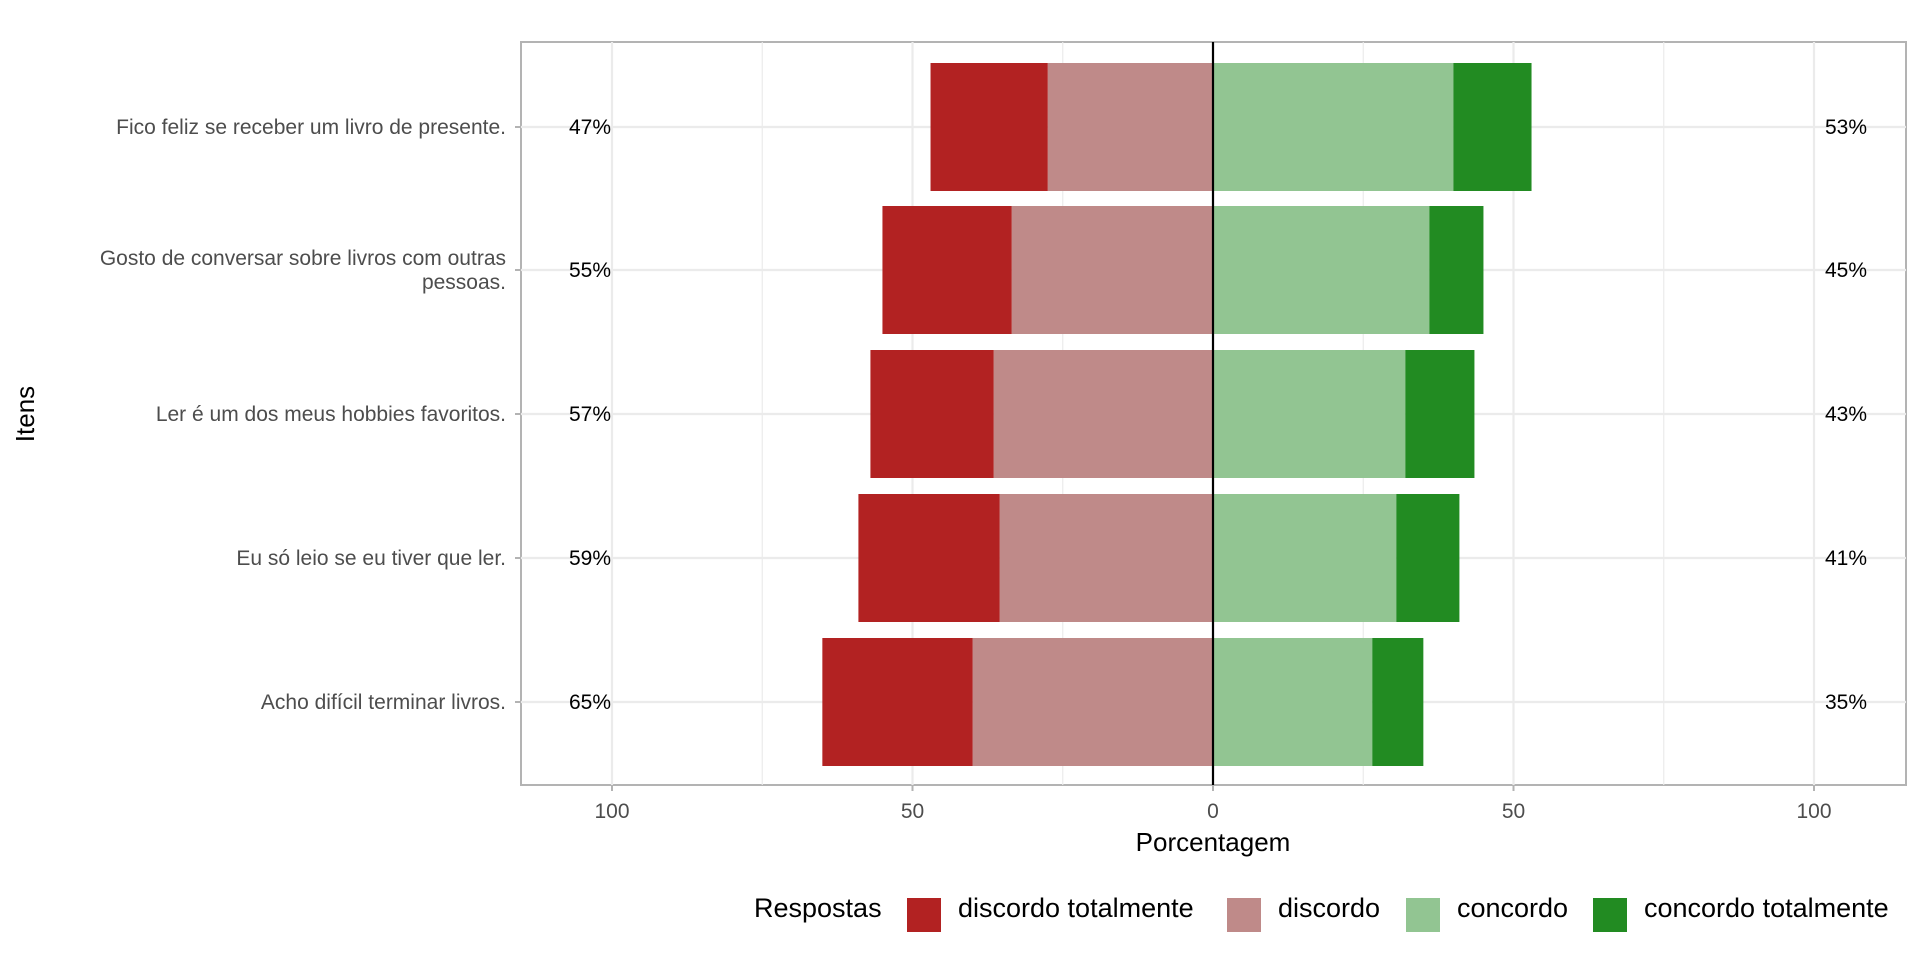 Image resolution: width=1920 pixels, height=960 pixels. I want to click on right-percent-label: 53%, so click(1846, 127).